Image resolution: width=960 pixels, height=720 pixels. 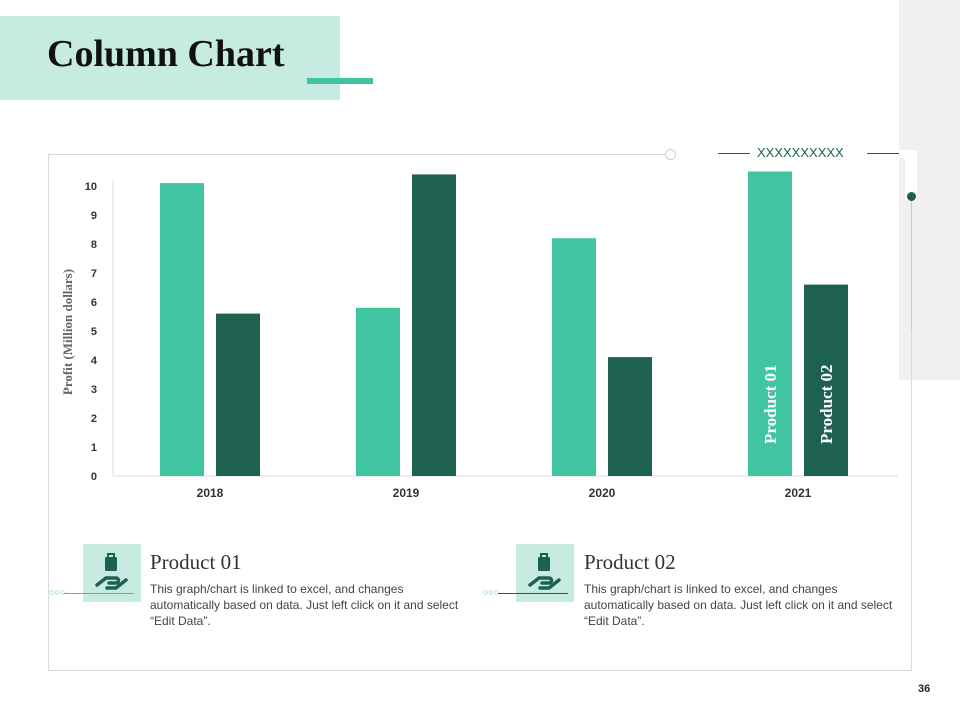 I want to click on decor-line-left, so click(x=734, y=153).